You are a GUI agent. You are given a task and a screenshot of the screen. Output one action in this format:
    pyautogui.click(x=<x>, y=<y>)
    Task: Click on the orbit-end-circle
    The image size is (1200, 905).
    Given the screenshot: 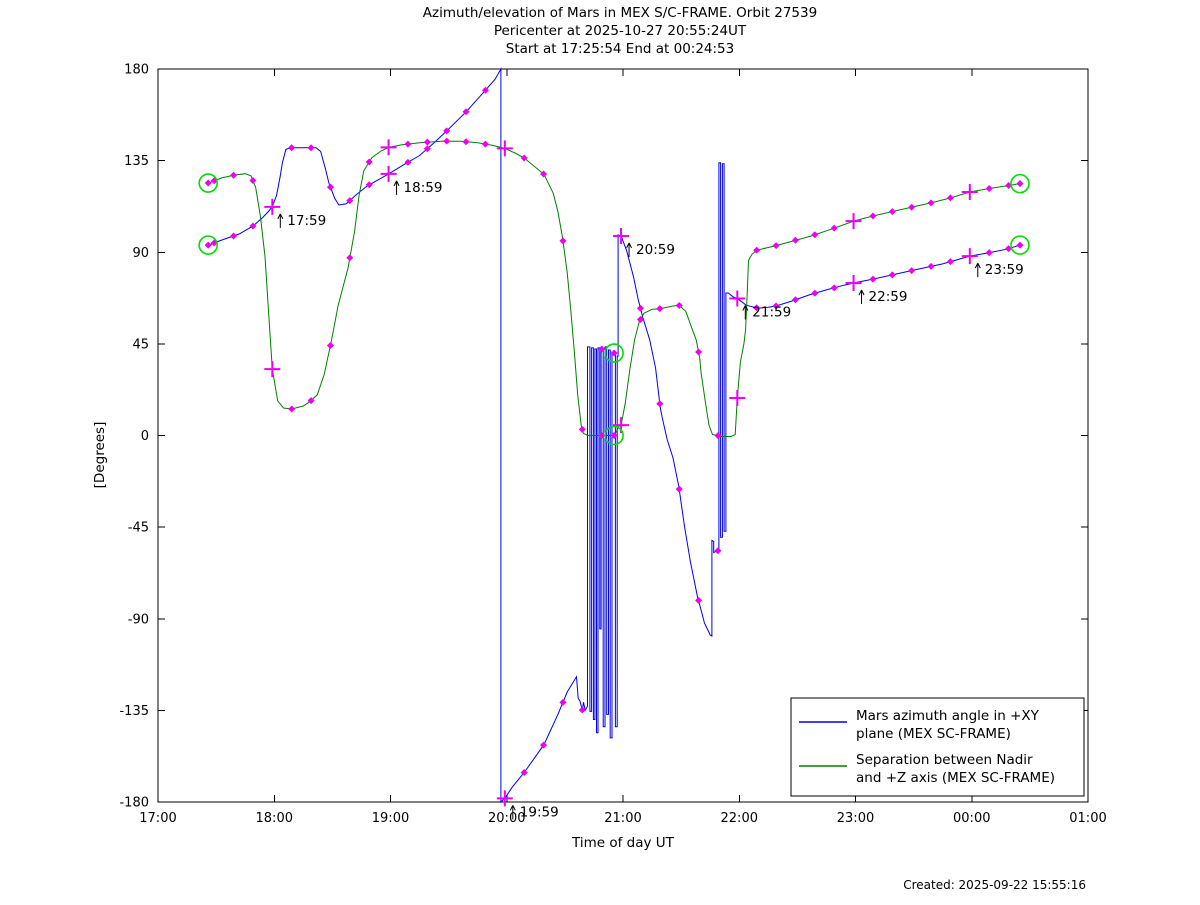 What is the action you would take?
    pyautogui.click(x=1020, y=245)
    